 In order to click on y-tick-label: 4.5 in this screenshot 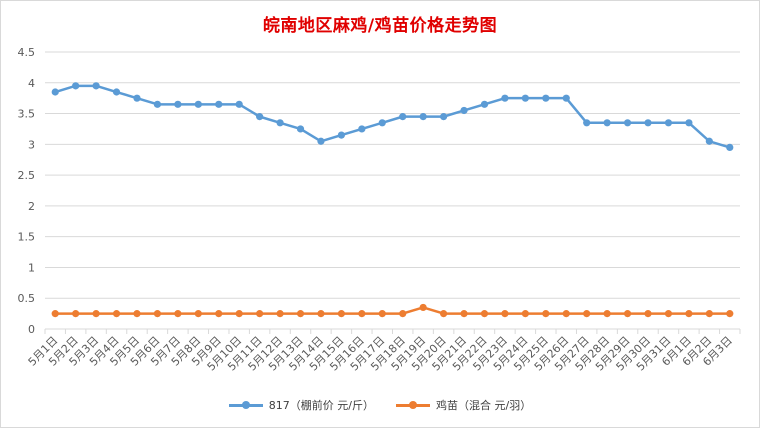, I will do `click(27, 52)`.